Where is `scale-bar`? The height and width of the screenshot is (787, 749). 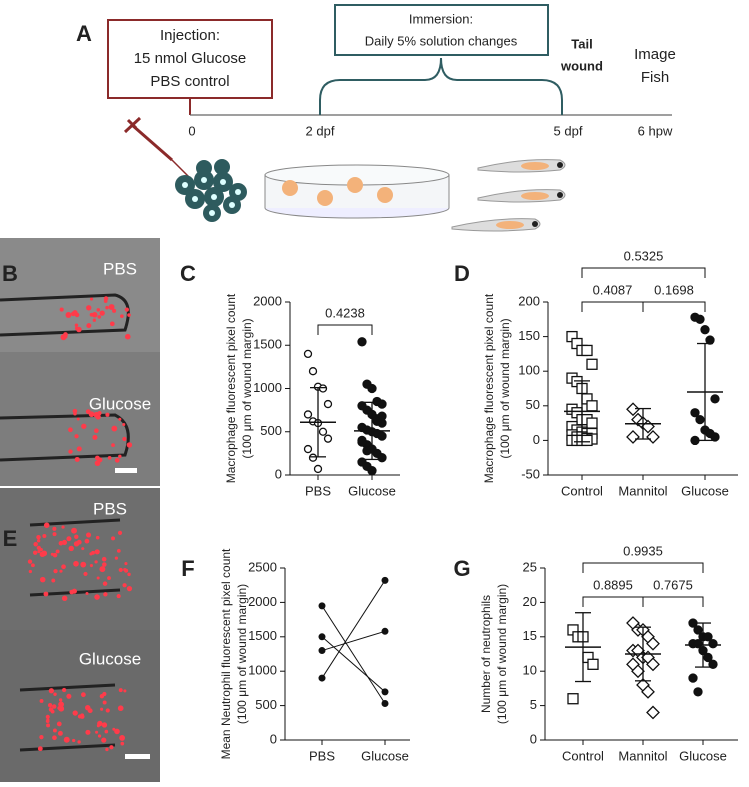 scale-bar is located at coordinates (126, 470).